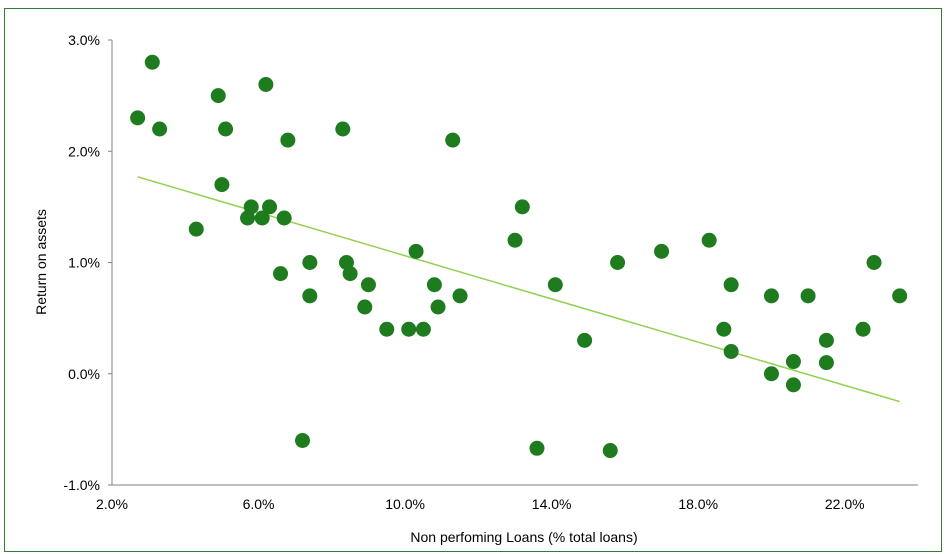  What do you see at coordinates (523, 537) in the screenshot?
I see `x-axis-title: Non perfoming Loans (% total loans)` at bounding box center [523, 537].